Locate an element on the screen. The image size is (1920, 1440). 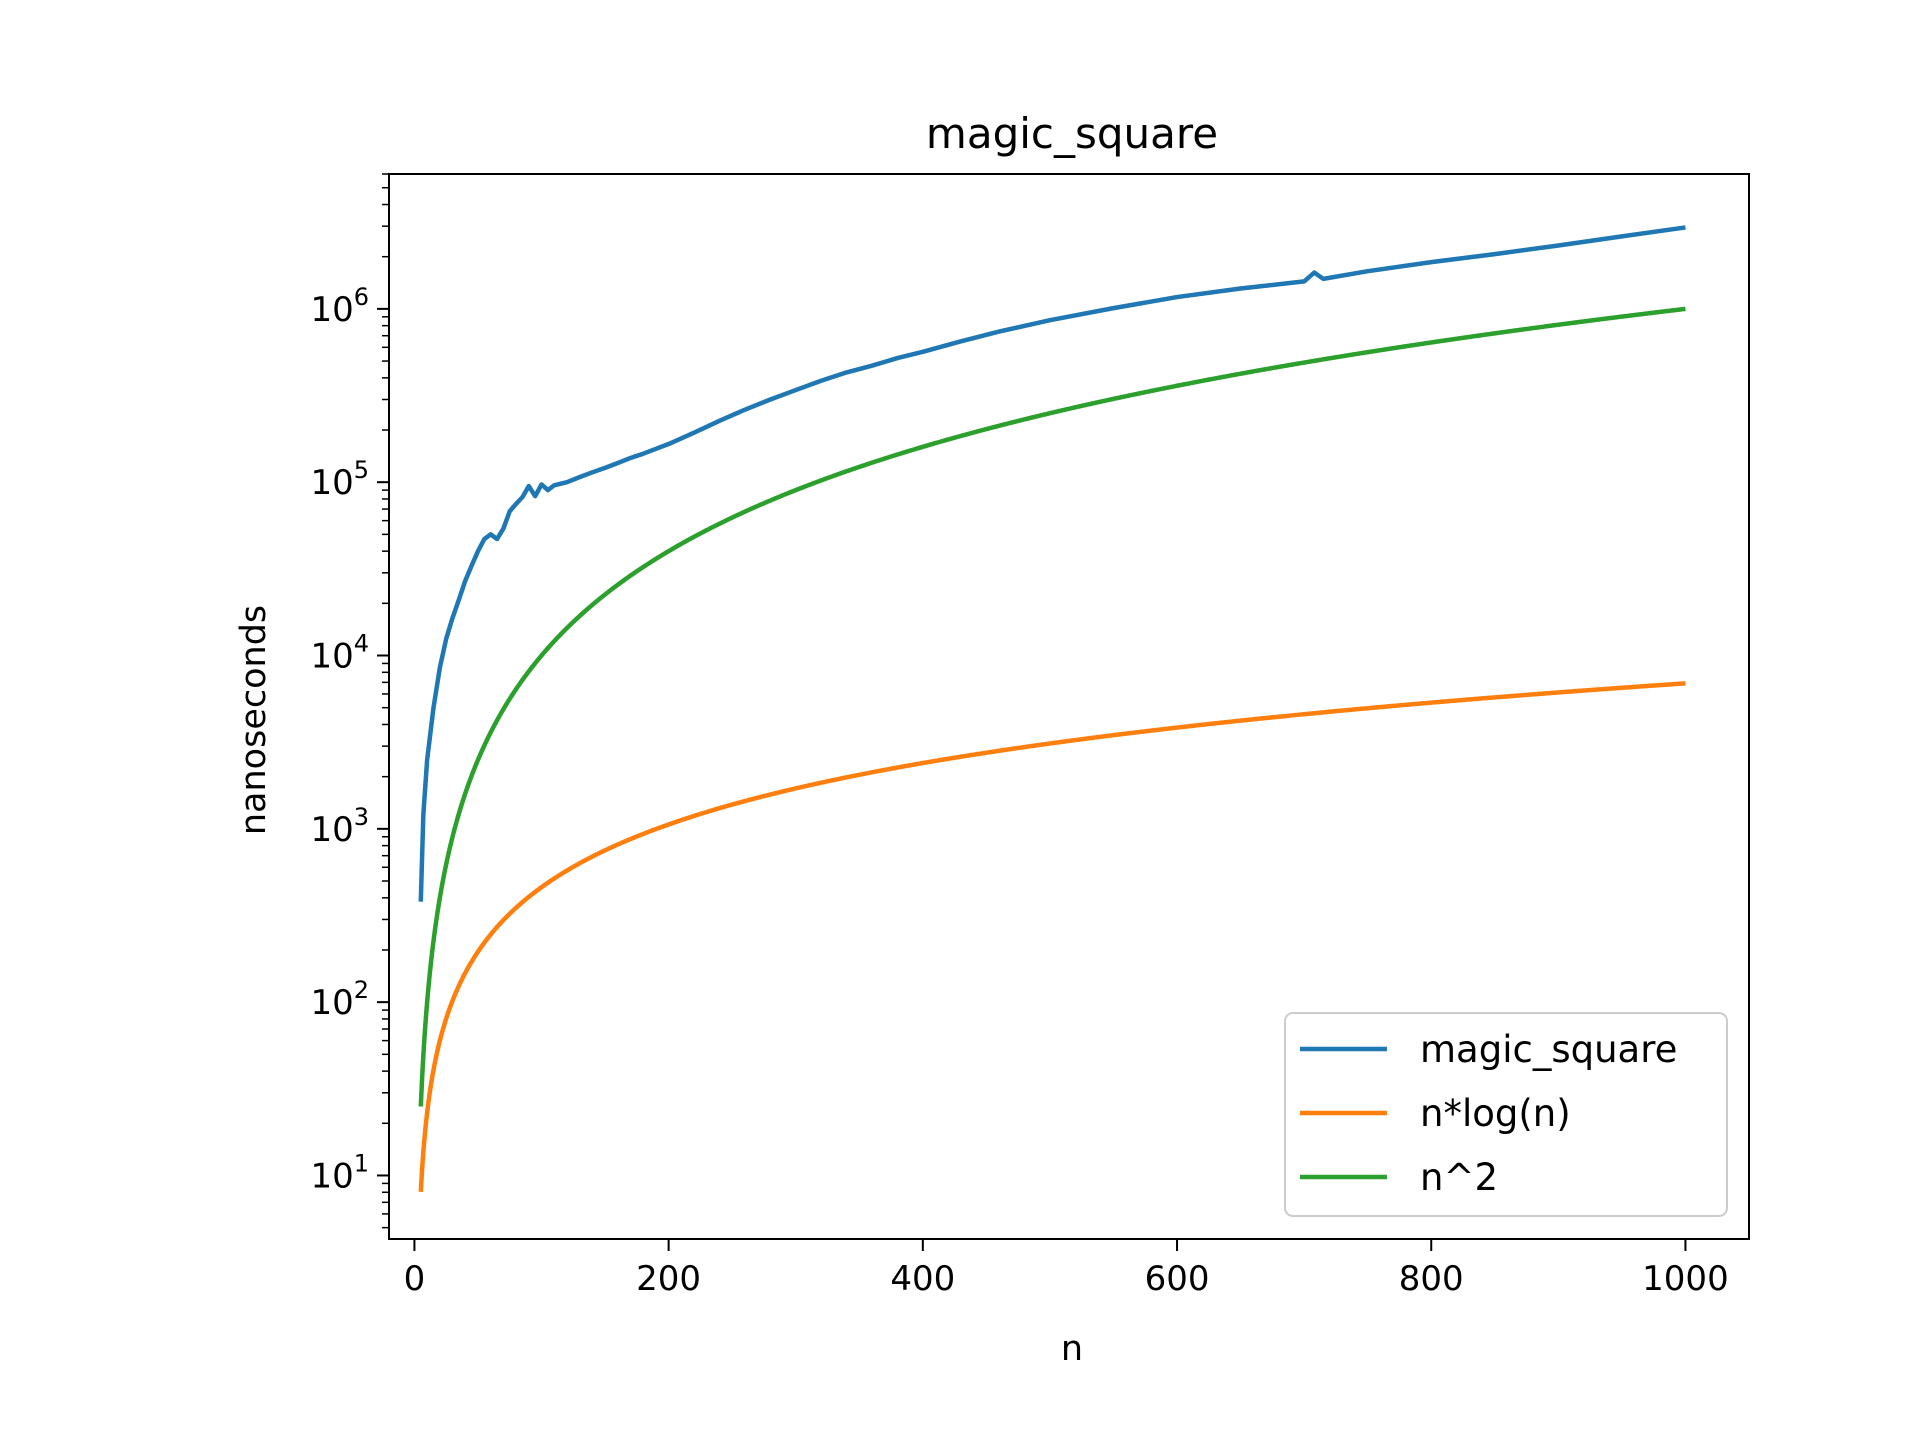
x-tick-label: 400 is located at coordinates (922, 1279).